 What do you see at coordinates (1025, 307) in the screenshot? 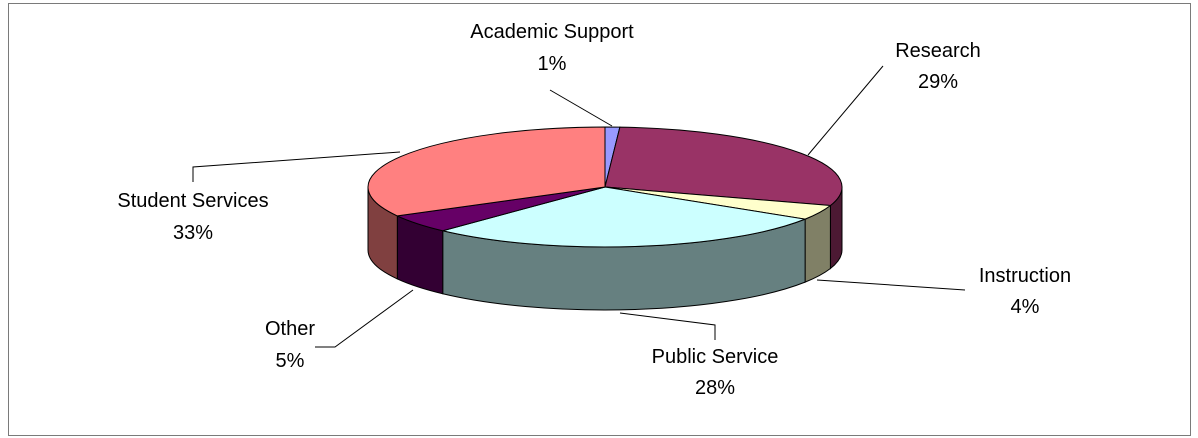
I see `label-value-instruction: 4%` at bounding box center [1025, 307].